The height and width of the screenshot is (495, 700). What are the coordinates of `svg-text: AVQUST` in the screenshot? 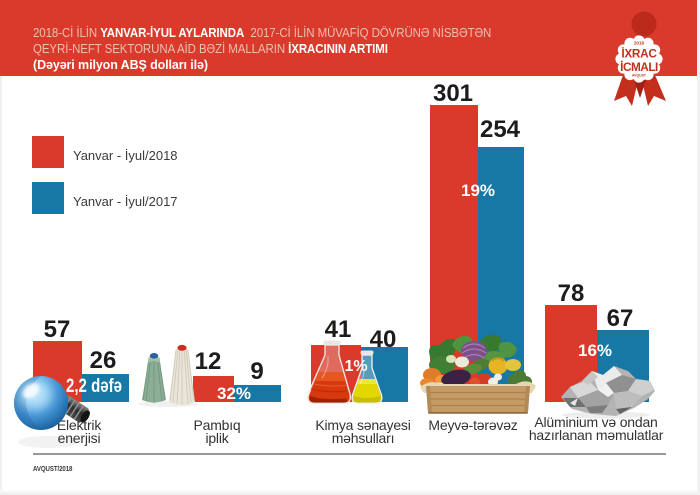 It's located at (639, 76).